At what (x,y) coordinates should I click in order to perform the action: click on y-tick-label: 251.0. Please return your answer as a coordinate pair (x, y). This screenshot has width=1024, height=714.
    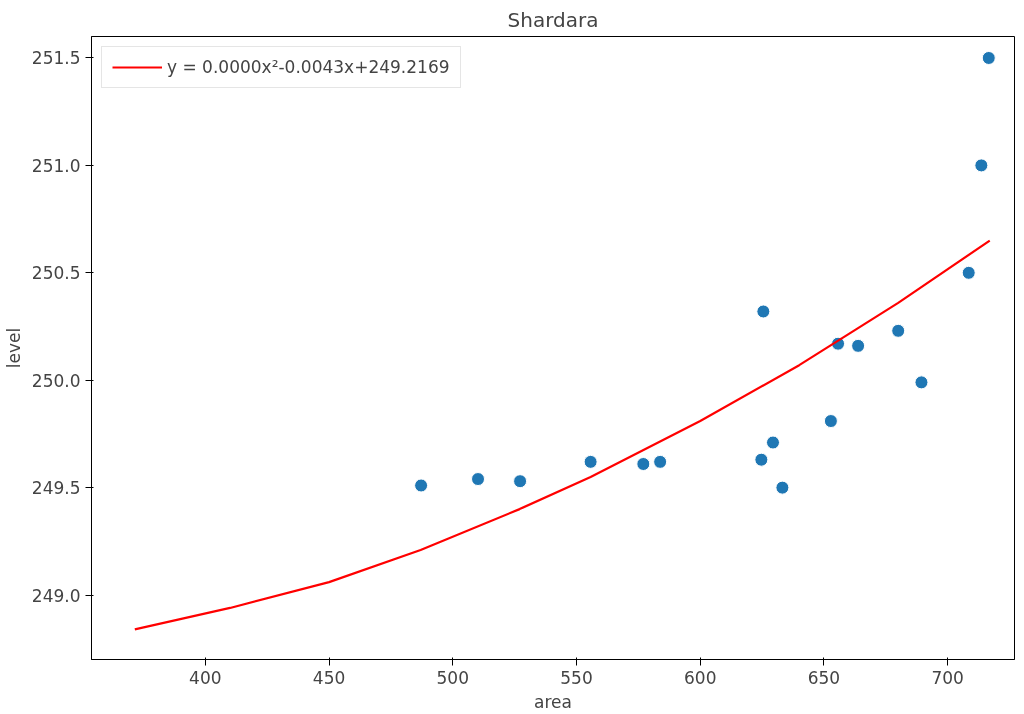
    Looking at the image, I should click on (56, 165).